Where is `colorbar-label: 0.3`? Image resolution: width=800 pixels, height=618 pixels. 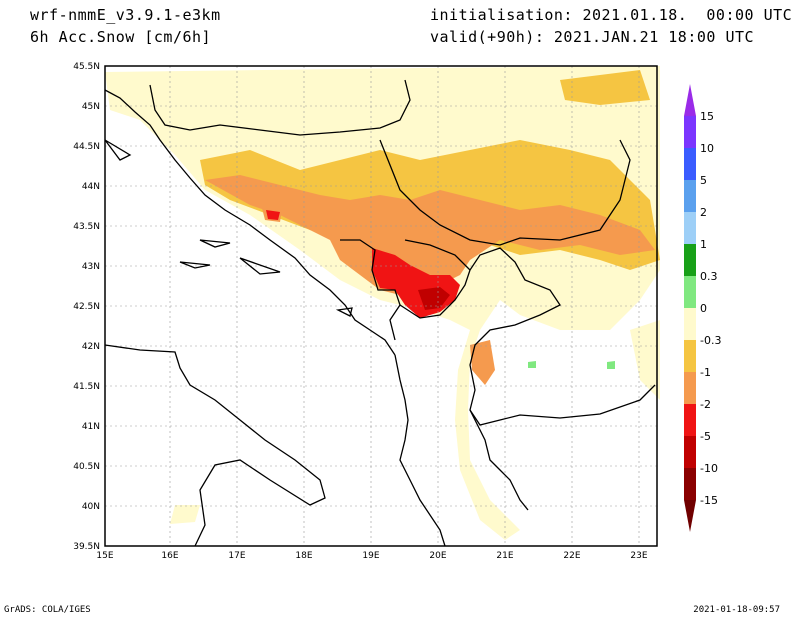
colorbar-label: 0.3 is located at coordinates (709, 276).